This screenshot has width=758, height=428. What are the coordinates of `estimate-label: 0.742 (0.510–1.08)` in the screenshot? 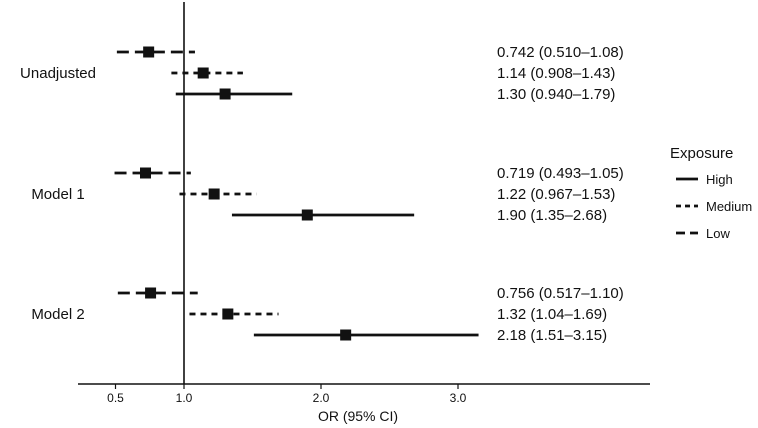 It's located at (560, 52).